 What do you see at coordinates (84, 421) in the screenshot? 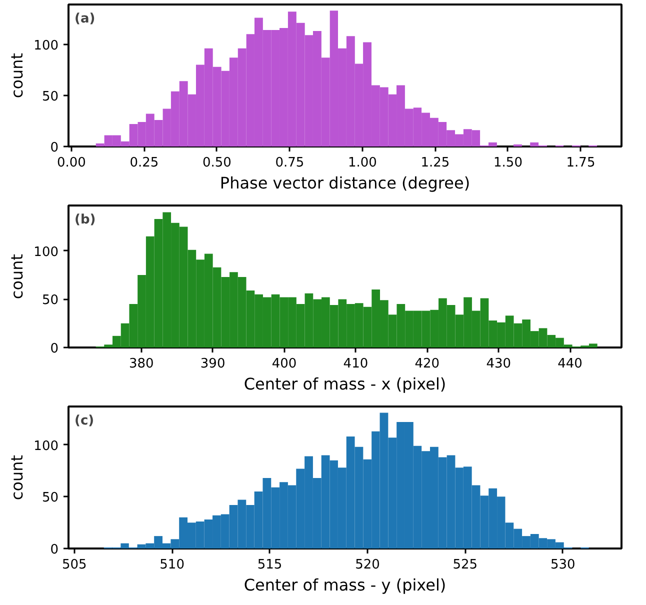
I see `annotation: (c)` at bounding box center [84, 421].